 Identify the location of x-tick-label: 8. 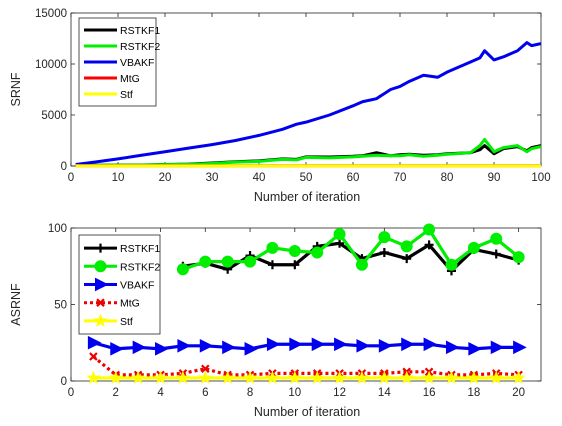
(250, 393).